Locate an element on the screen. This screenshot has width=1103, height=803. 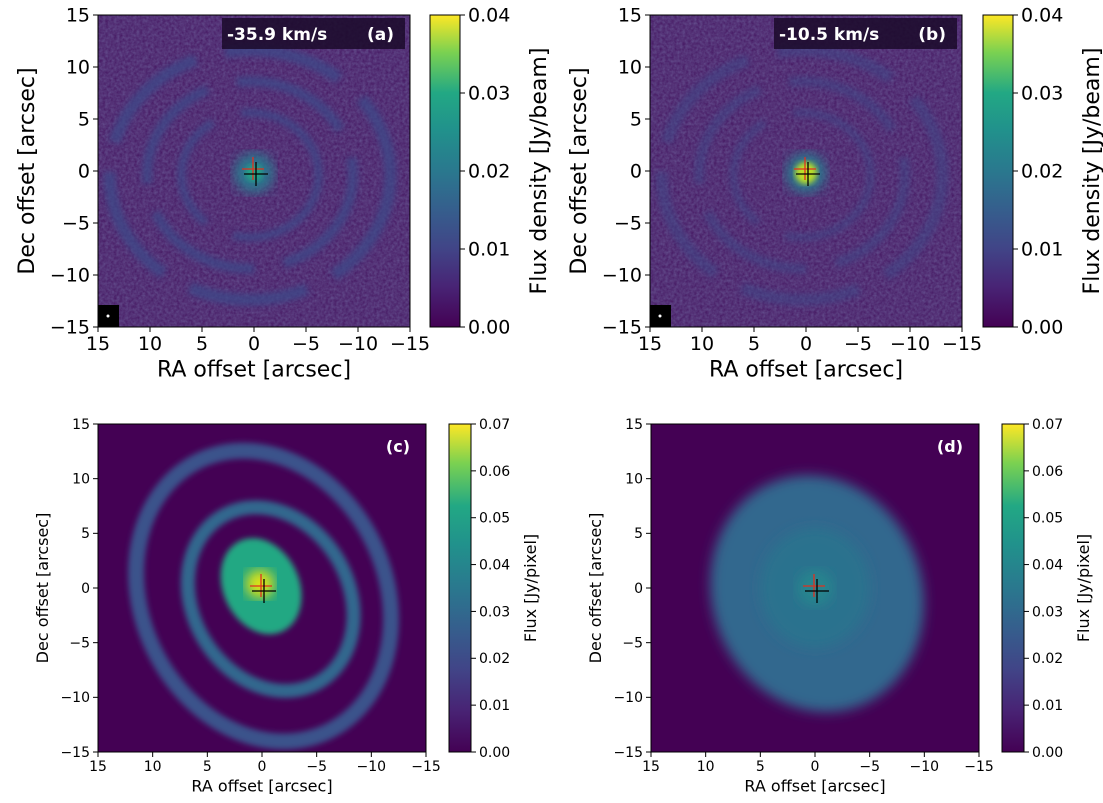
annotation-velocity: -35.9 km/s is located at coordinates (277, 35).